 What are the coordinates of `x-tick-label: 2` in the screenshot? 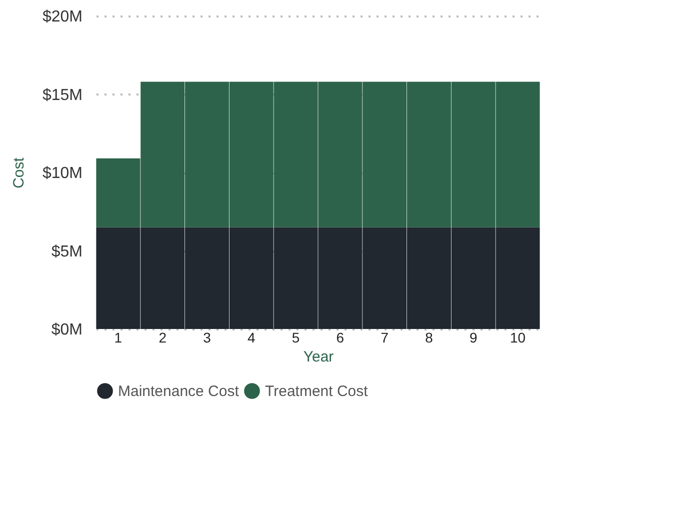 It's located at (162, 338).